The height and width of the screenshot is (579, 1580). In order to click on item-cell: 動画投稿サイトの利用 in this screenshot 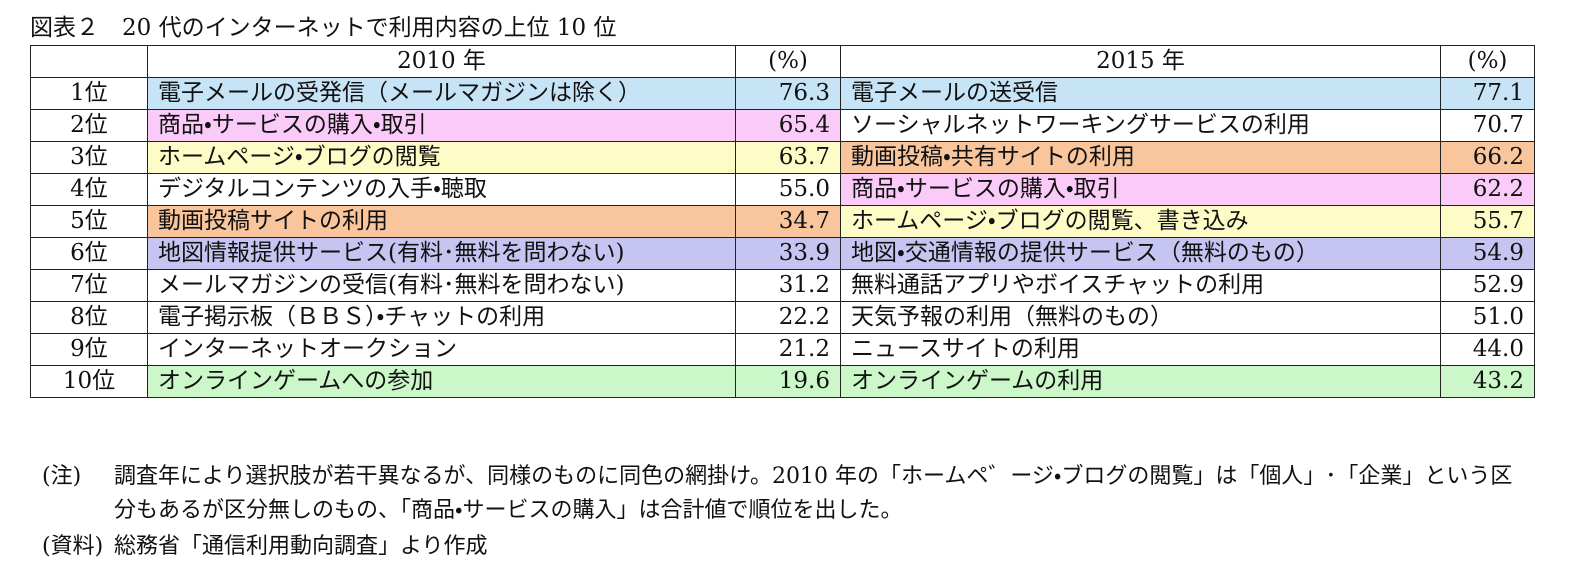, I will do `click(441, 221)`.